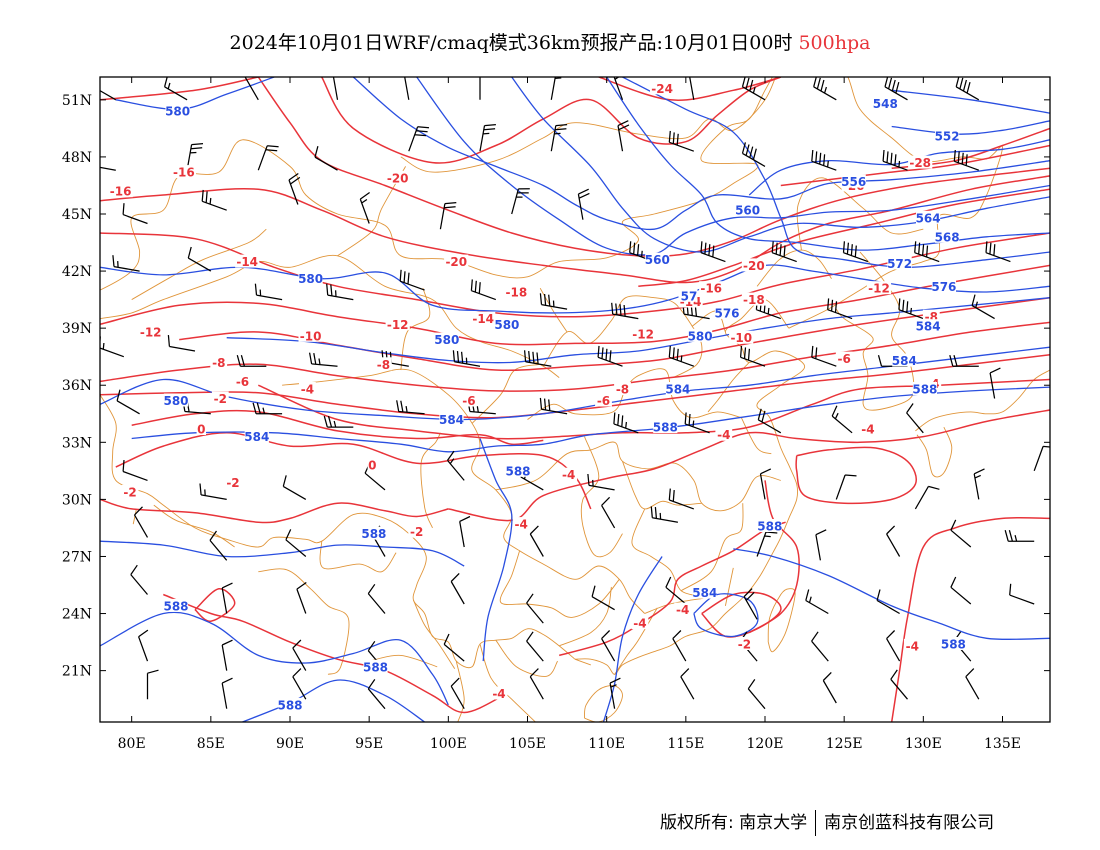 The image size is (1100, 850). What do you see at coordinates (765, 744) in the screenshot?
I see `x-tick-label: 120E` at bounding box center [765, 744].